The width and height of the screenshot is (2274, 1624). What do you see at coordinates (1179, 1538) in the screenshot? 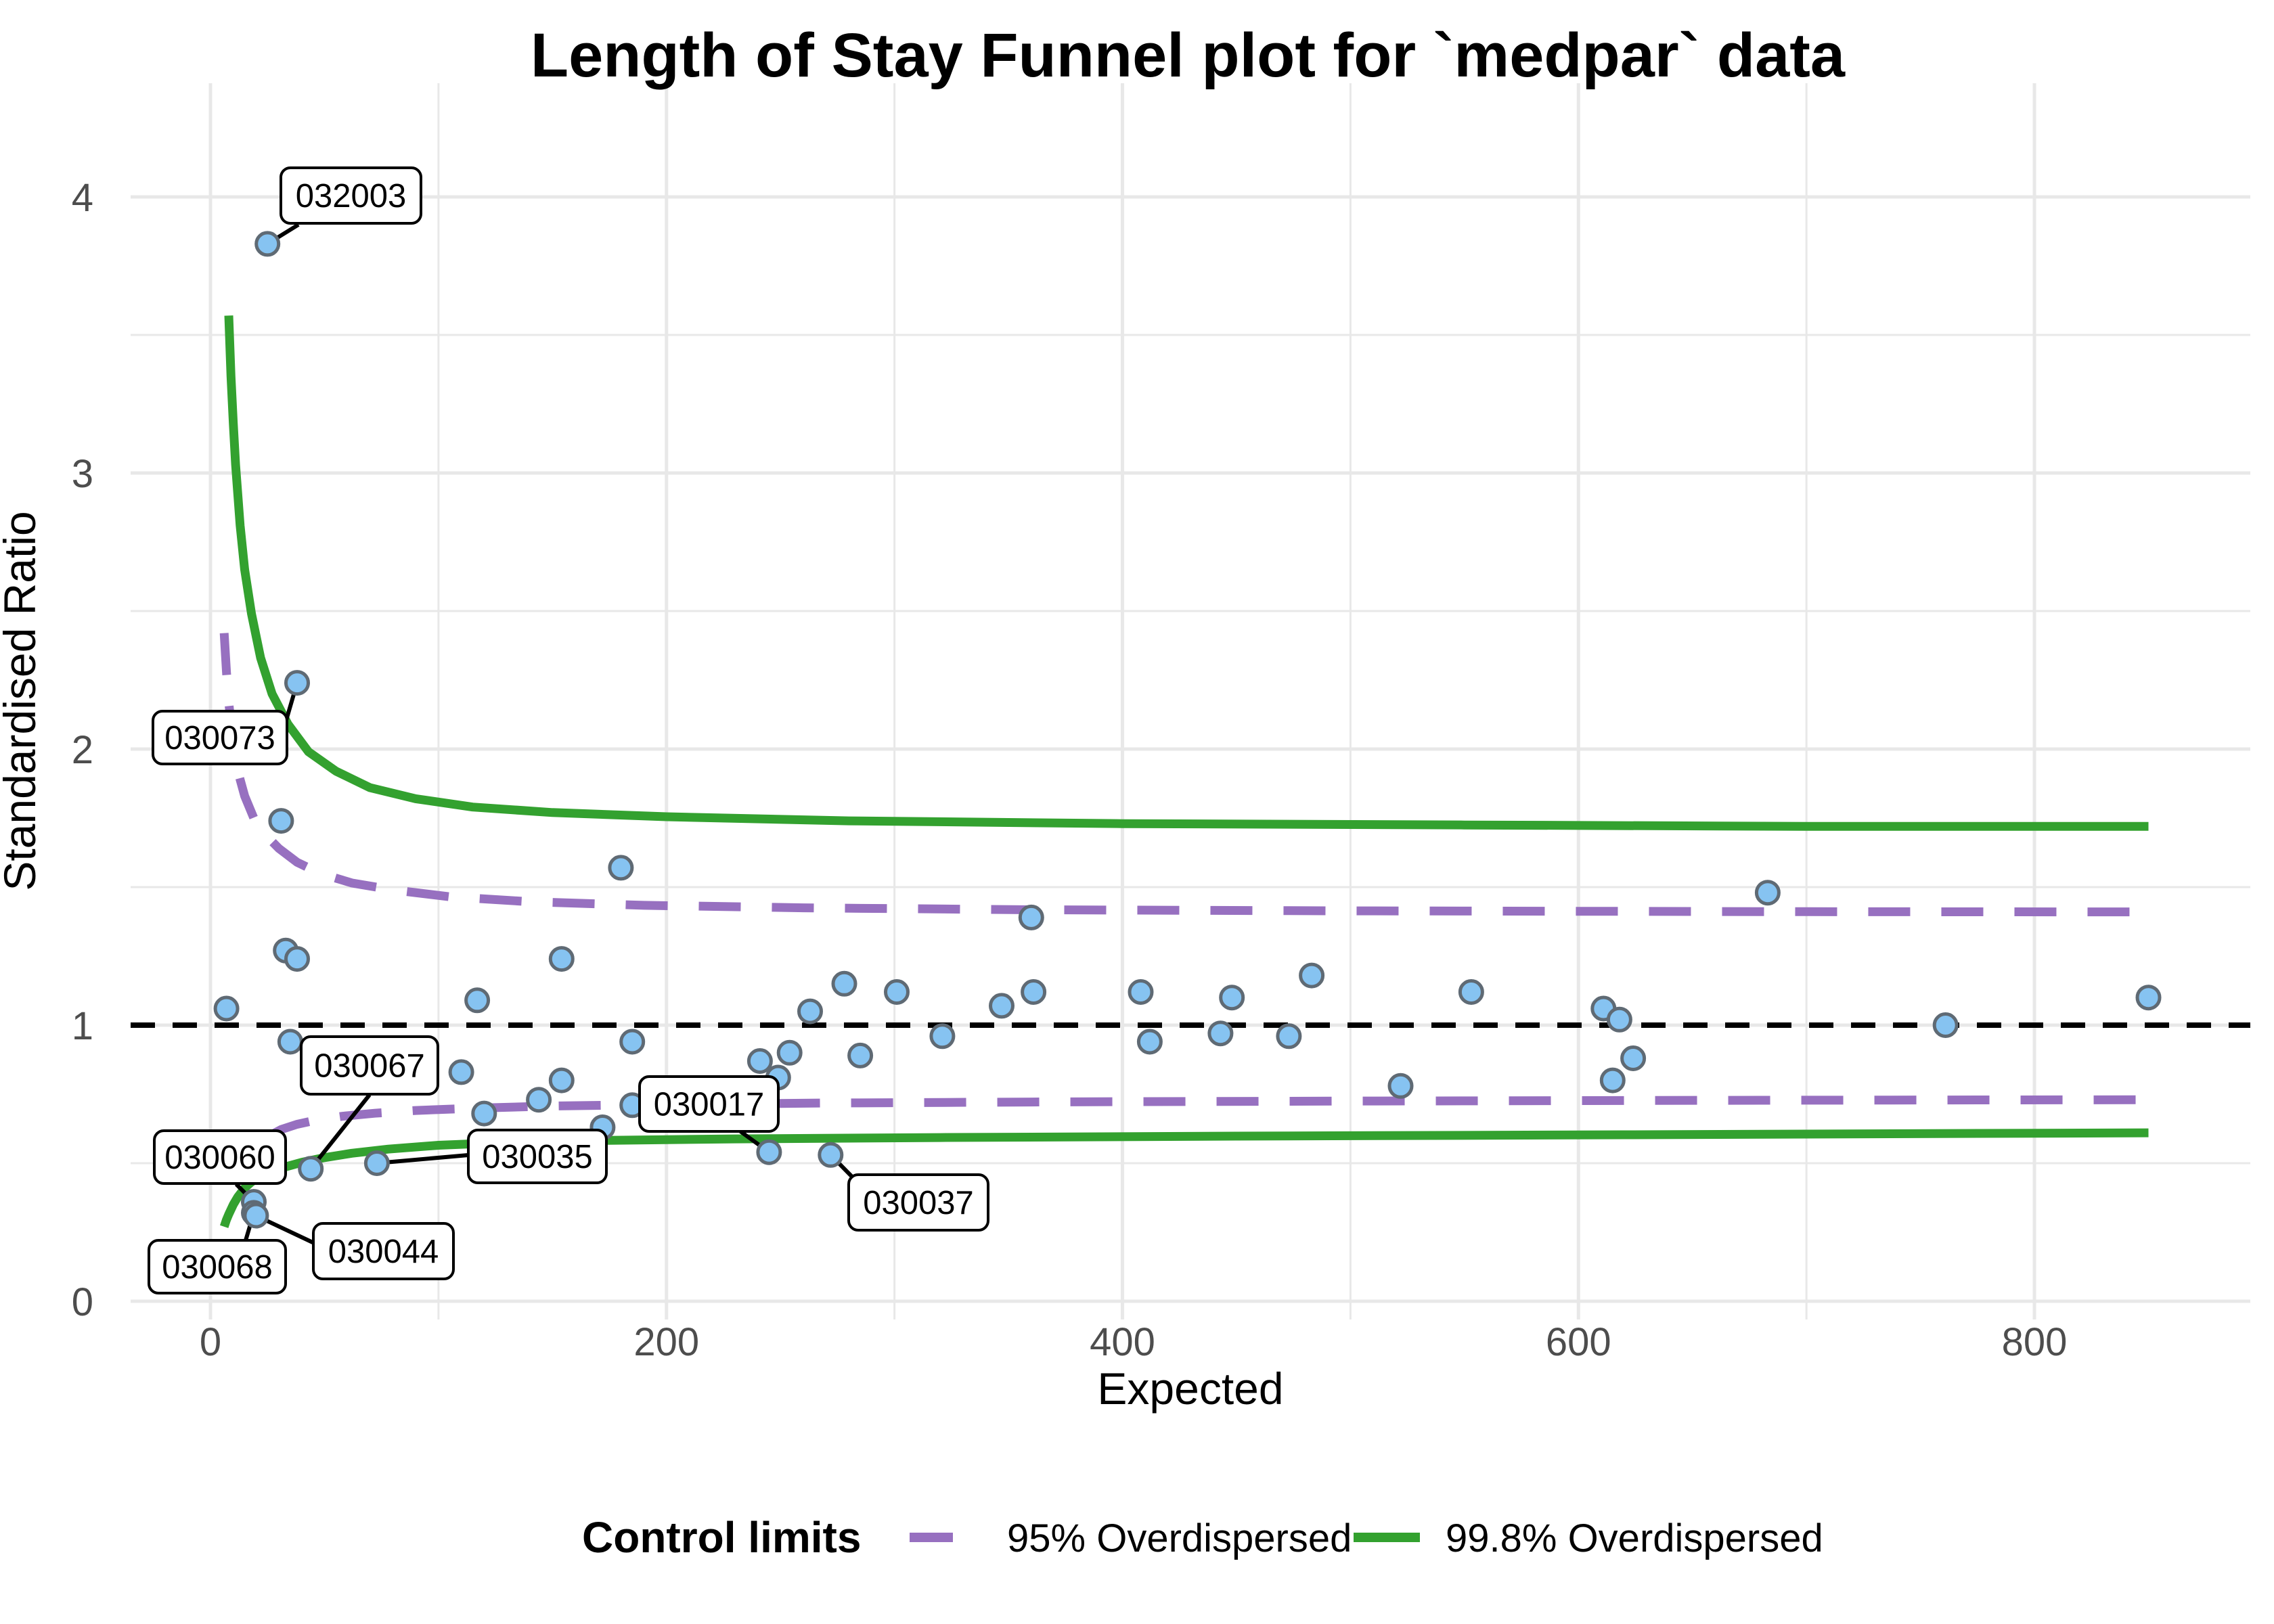
I see `legend-label-95: 95% Overdispersed` at bounding box center [1179, 1538].